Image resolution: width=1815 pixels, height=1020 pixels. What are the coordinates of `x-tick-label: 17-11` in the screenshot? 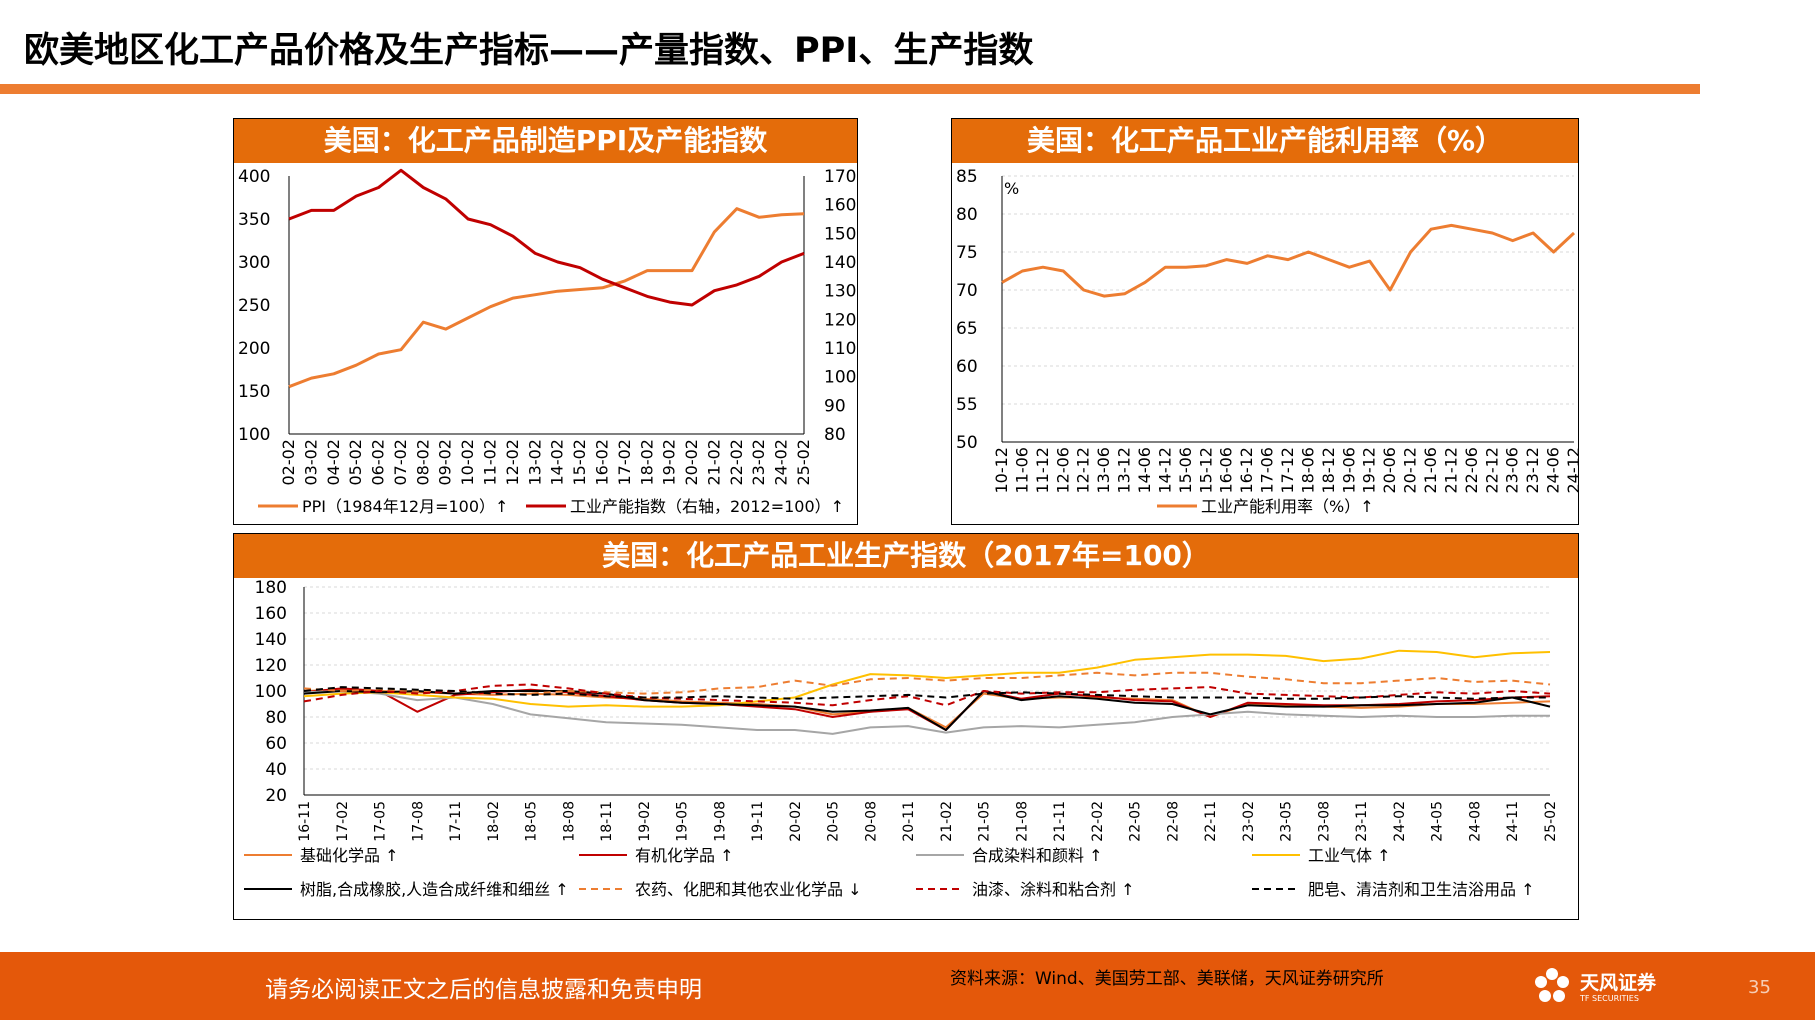 It's located at (456, 821).